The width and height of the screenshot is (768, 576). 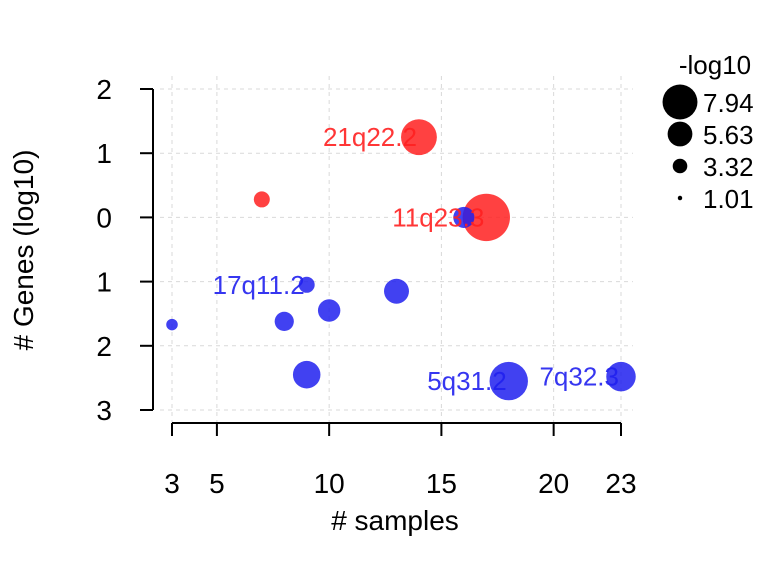 What do you see at coordinates (172, 483) in the screenshot?
I see `x-tick-label-0: 3` at bounding box center [172, 483].